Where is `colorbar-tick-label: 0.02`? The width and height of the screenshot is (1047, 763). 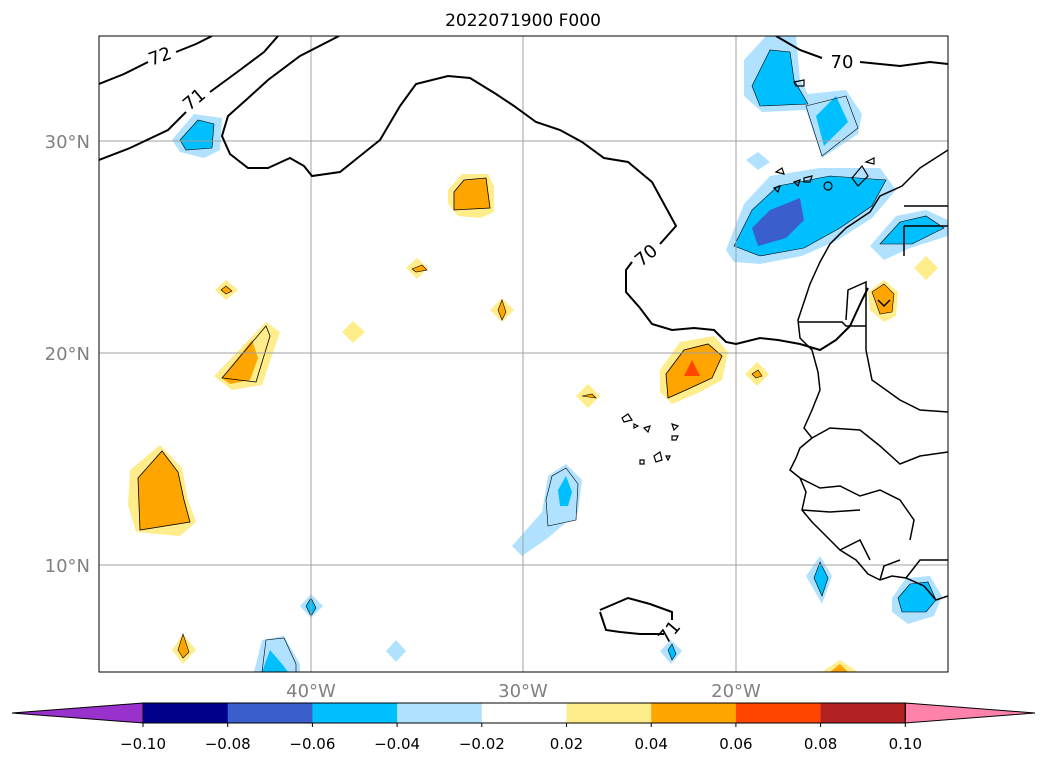
colorbar-tick-label: 0.02 is located at coordinates (566, 744).